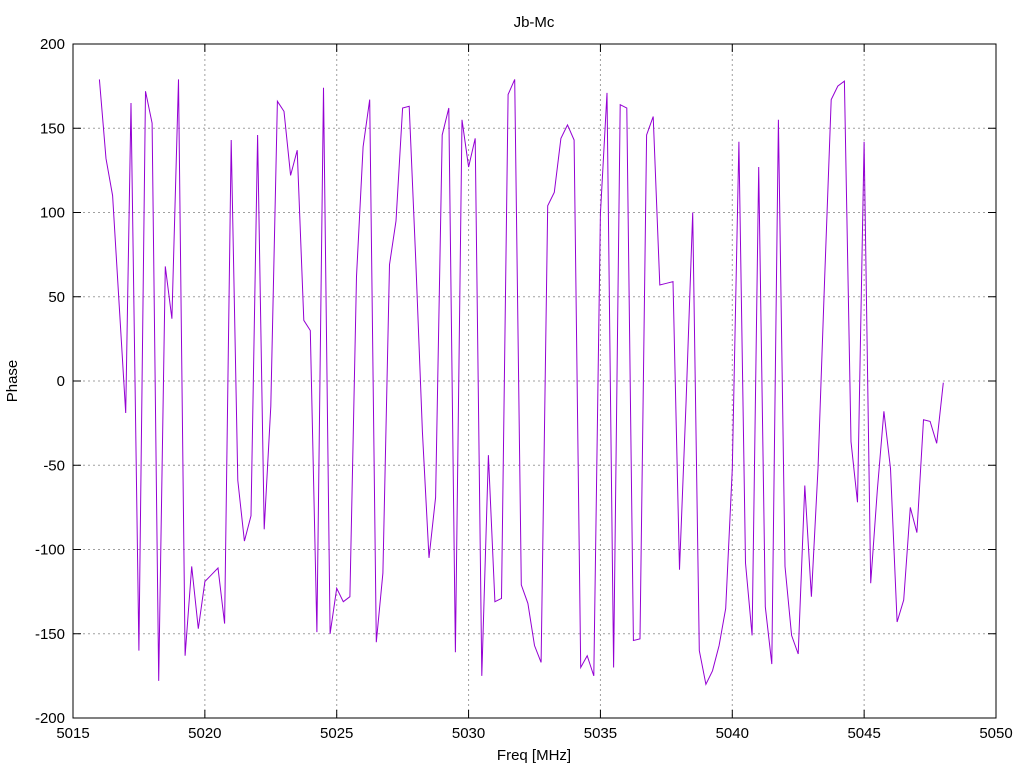 The height and width of the screenshot is (768, 1024). I want to click on x-tick-label: 5050, so click(995, 733).